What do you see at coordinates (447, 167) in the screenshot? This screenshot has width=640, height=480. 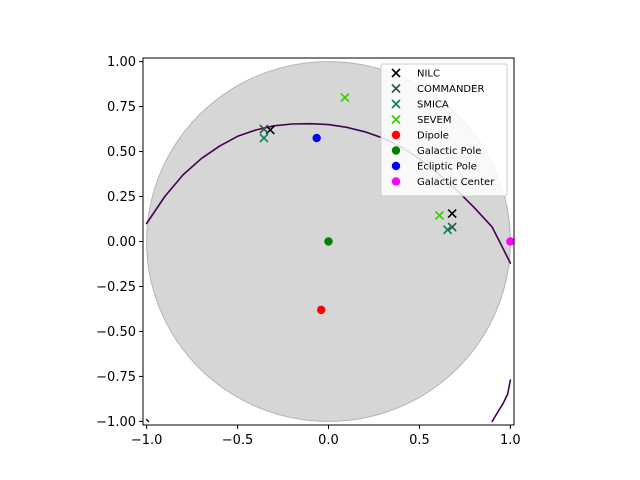 I see `legend-label-ecliptic-pole: Ecliptic Pole` at bounding box center [447, 167].